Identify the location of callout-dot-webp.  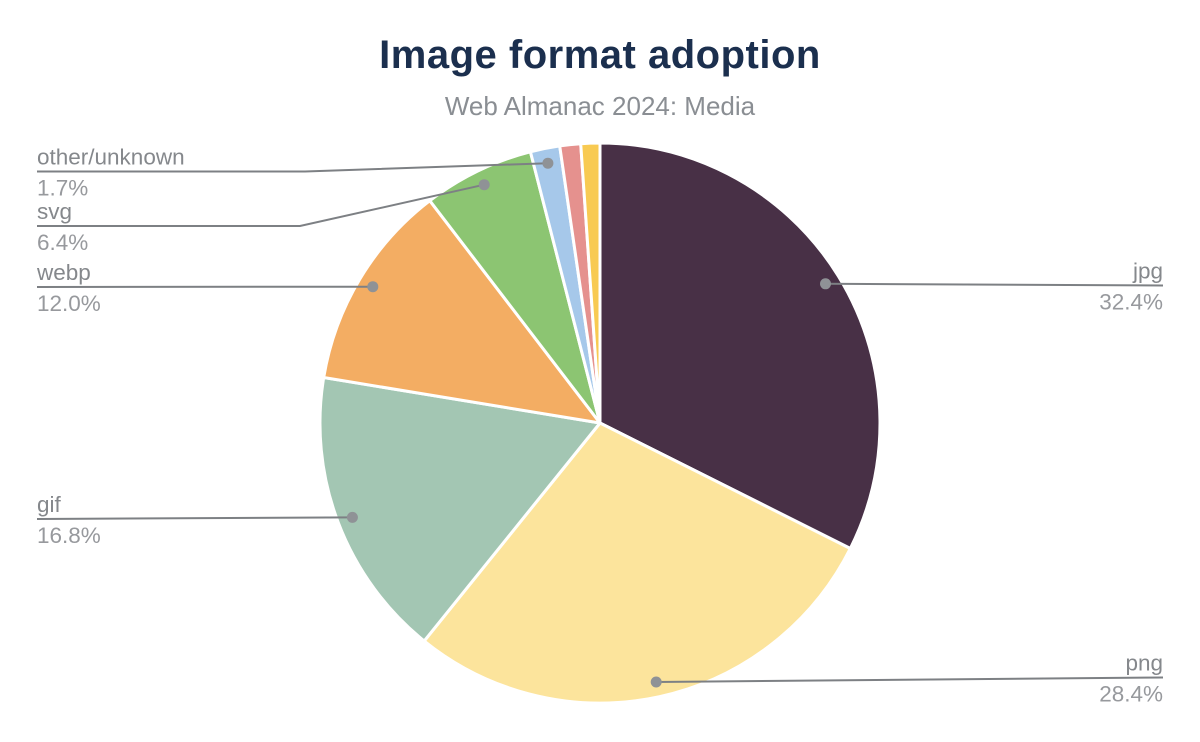
(373, 287).